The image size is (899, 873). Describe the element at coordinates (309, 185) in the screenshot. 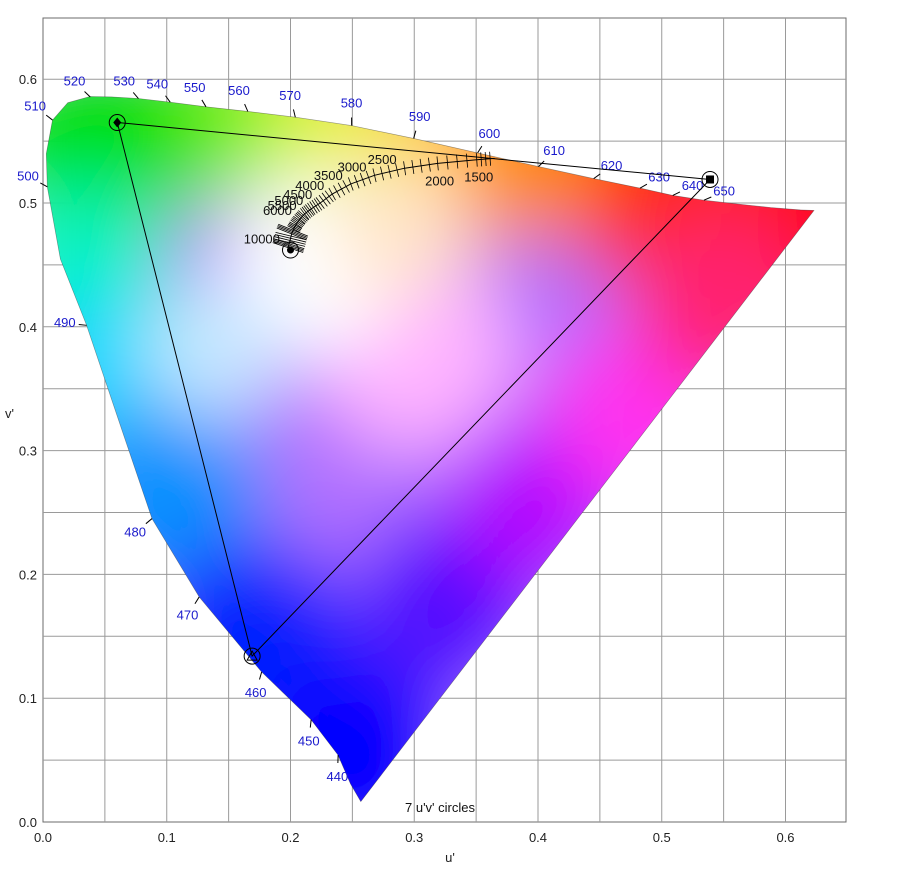

I see `cct-label: 4000` at that location.